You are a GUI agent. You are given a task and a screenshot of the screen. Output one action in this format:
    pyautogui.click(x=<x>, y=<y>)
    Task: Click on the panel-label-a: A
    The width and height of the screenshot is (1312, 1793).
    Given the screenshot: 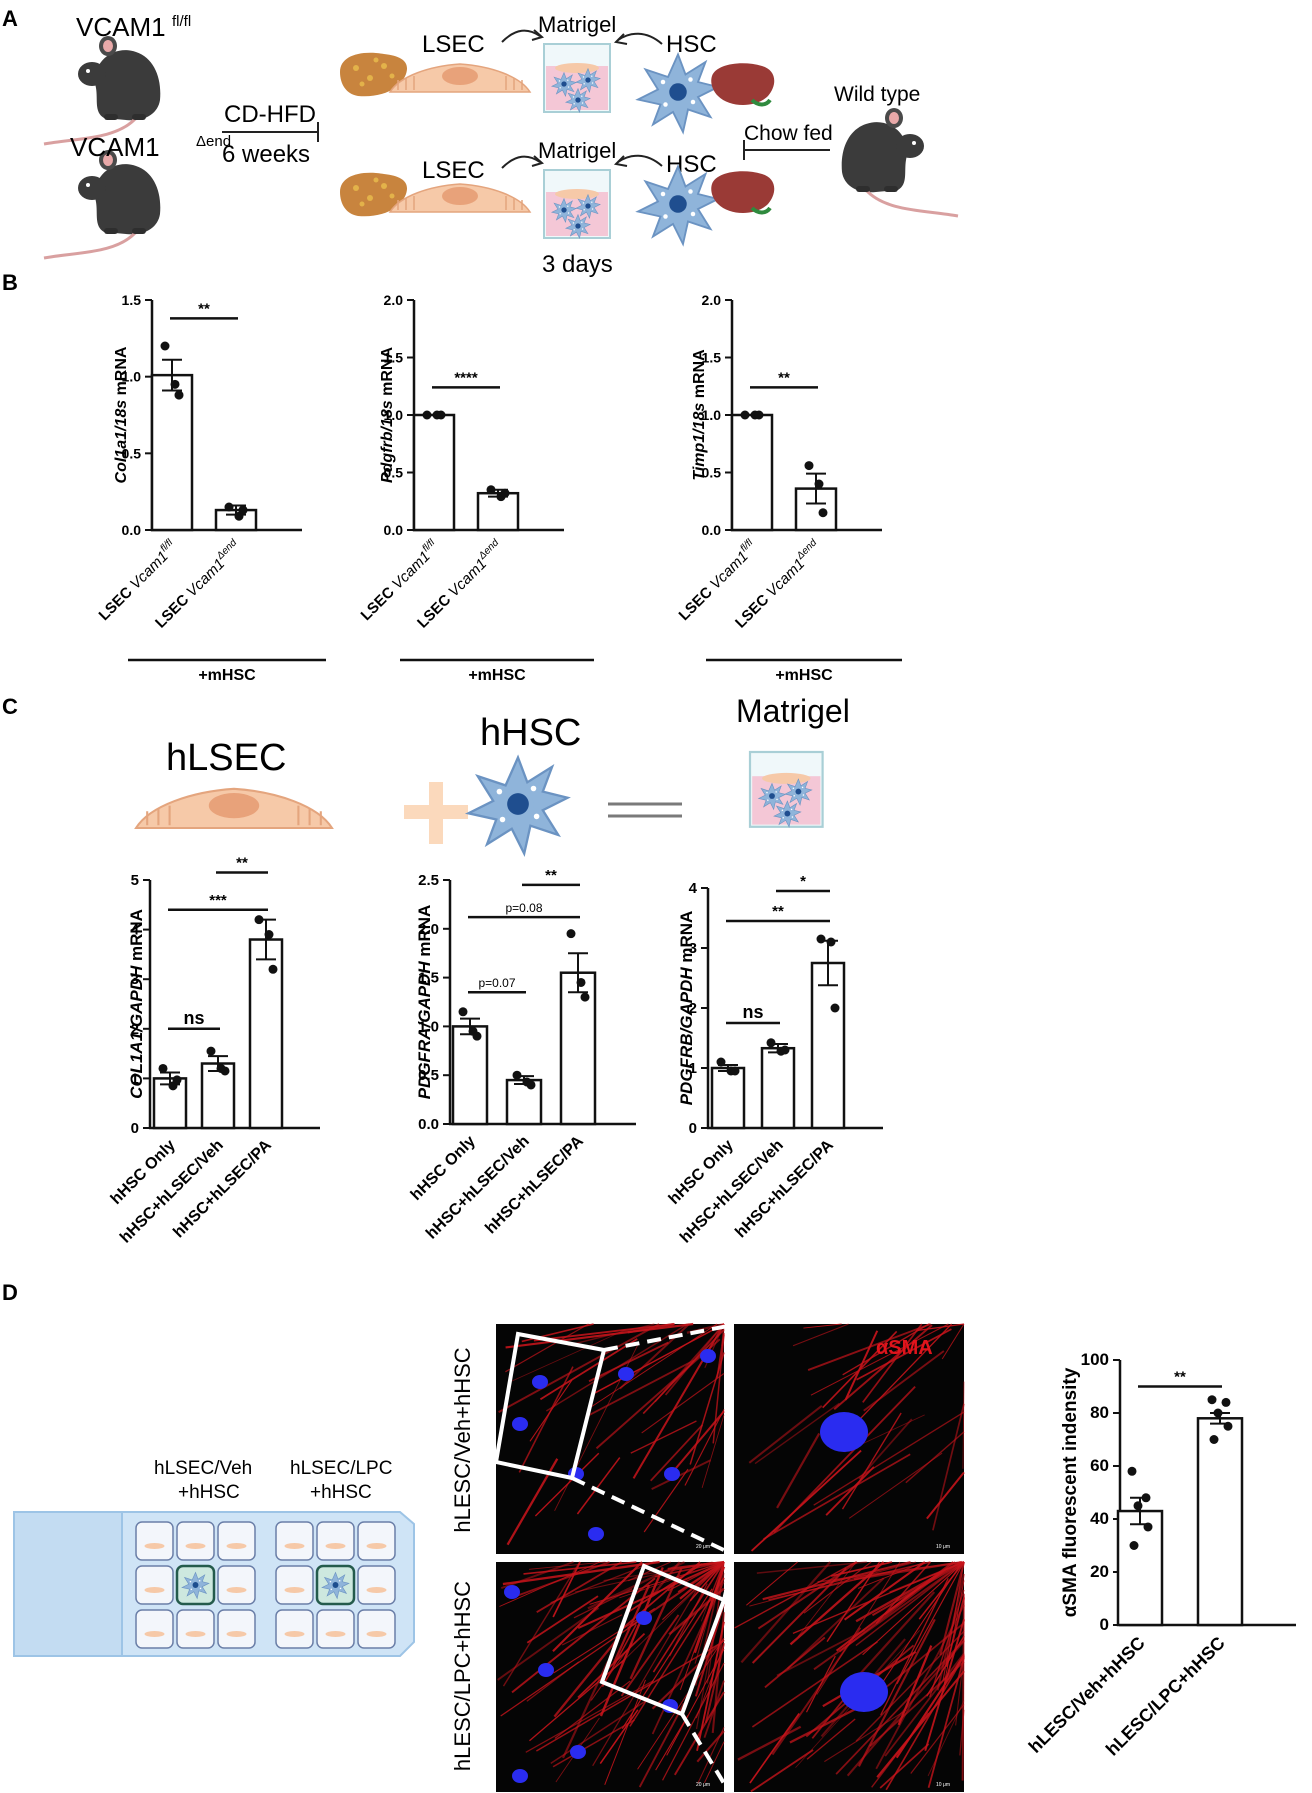 What is the action you would take?
    pyautogui.click(x=10, y=18)
    